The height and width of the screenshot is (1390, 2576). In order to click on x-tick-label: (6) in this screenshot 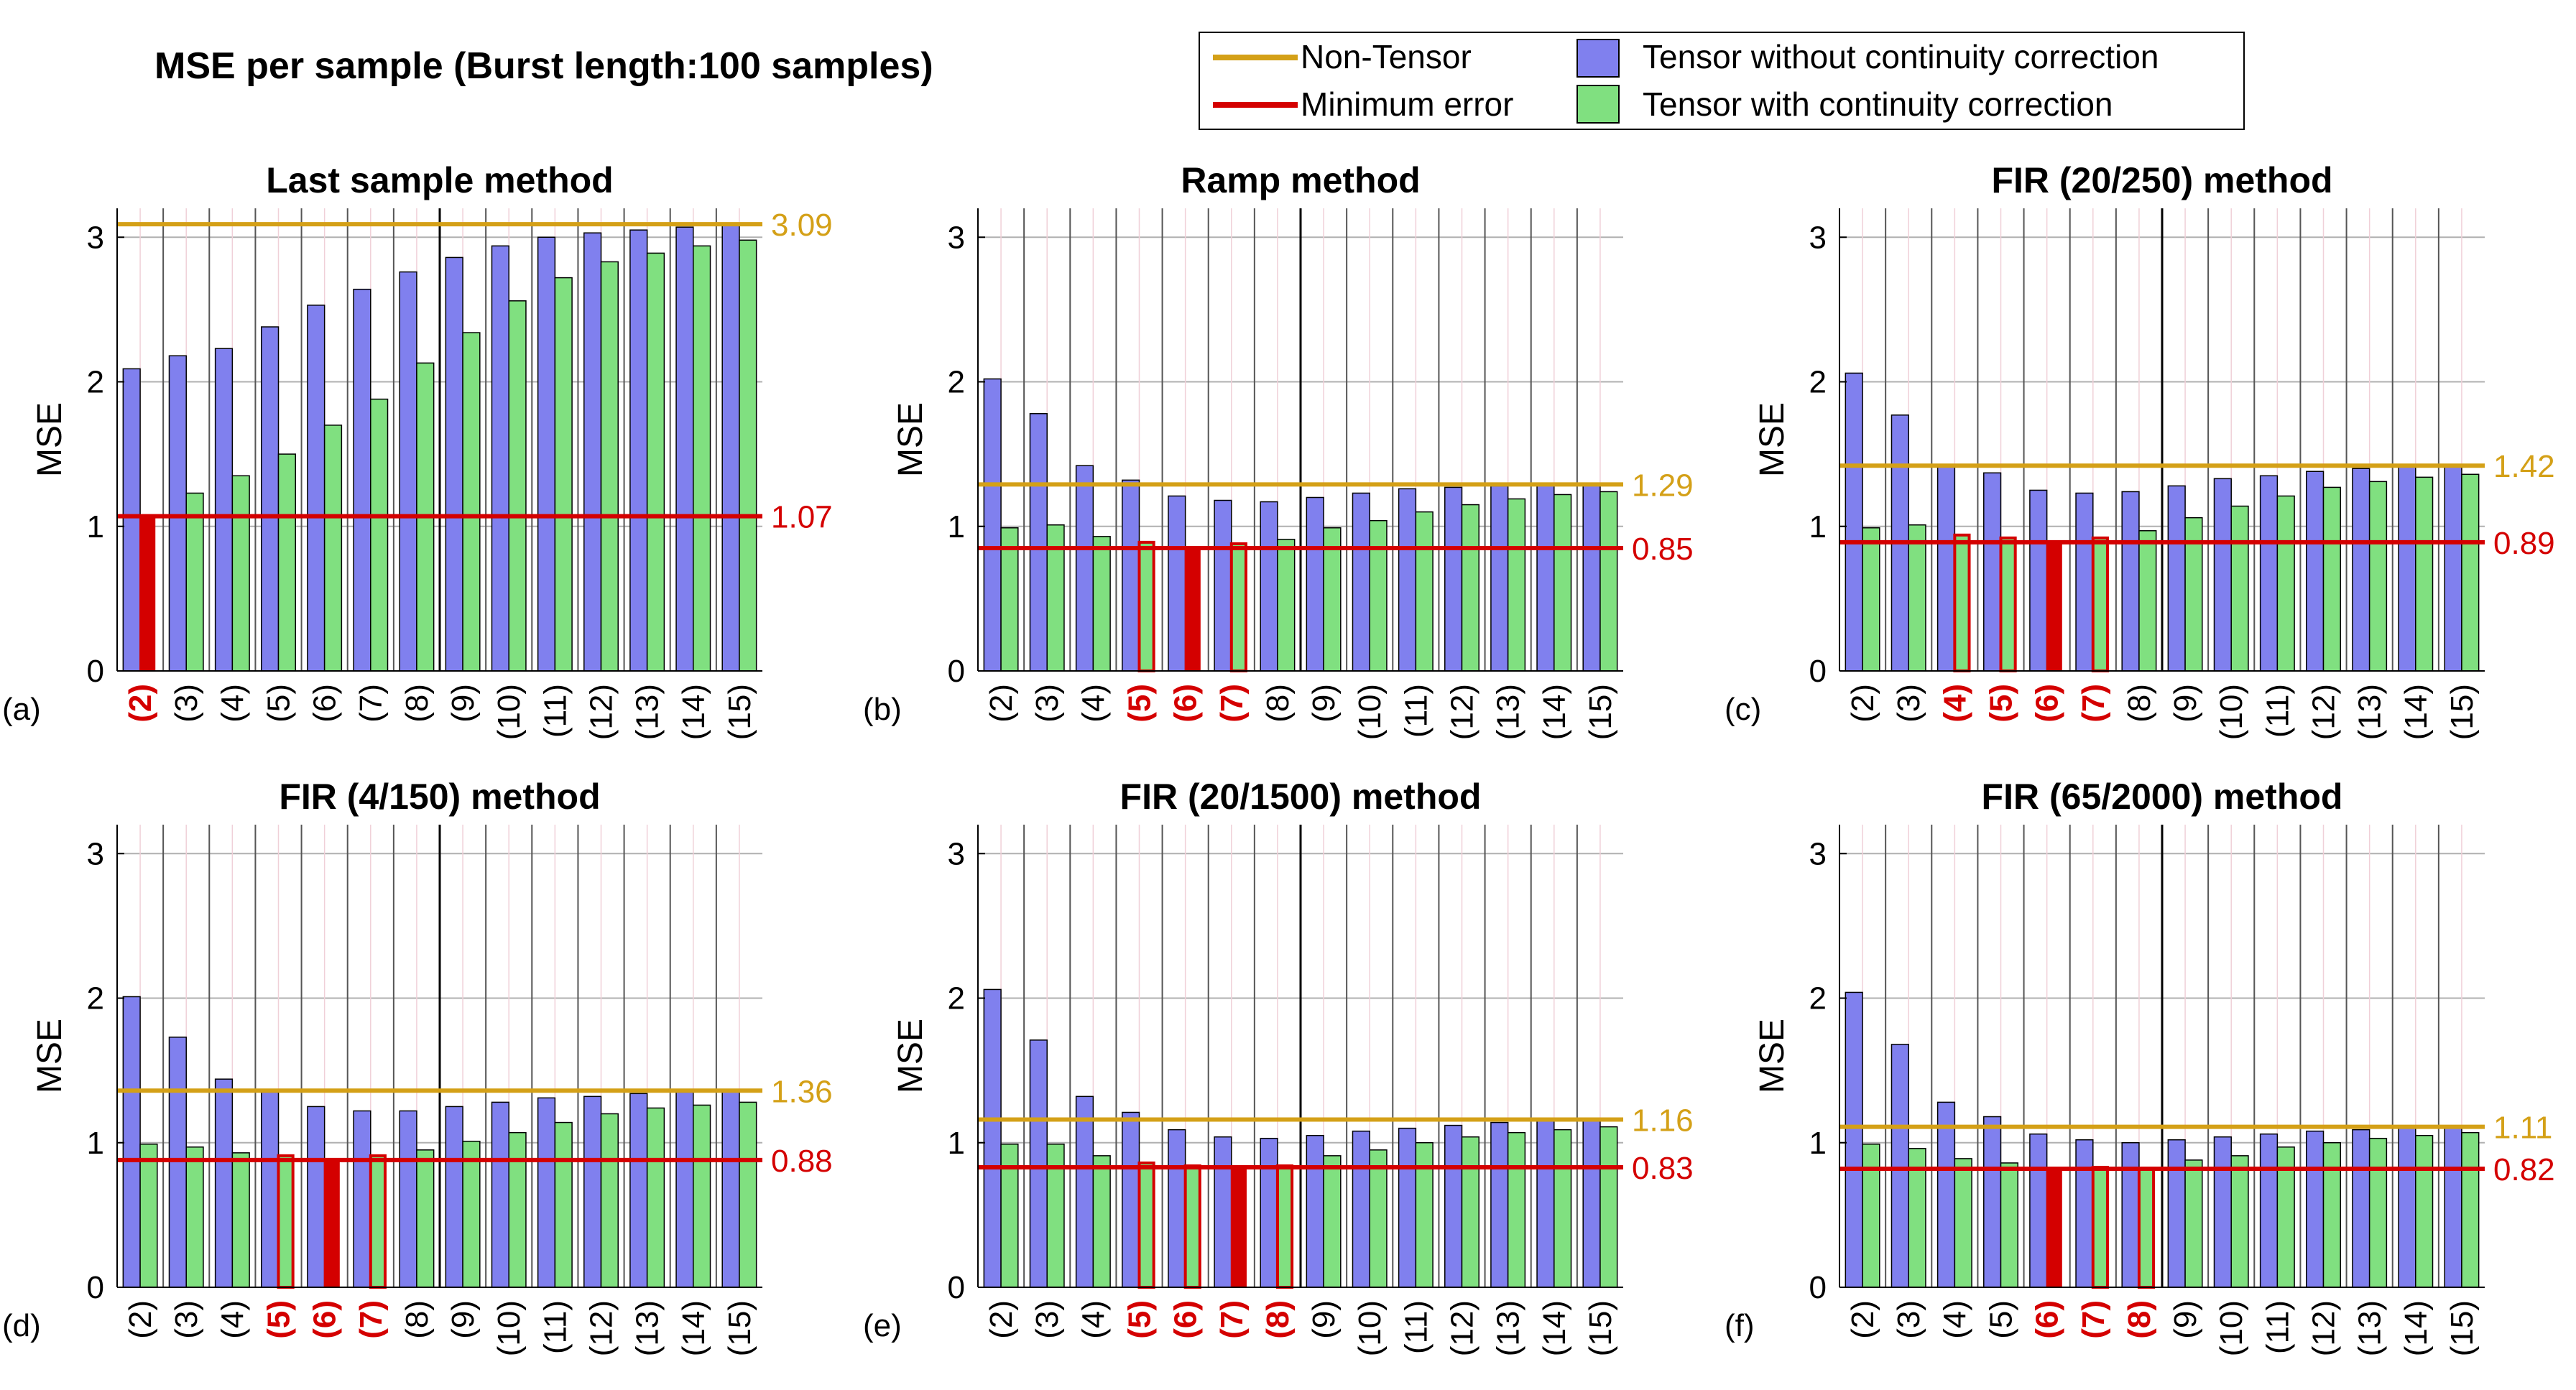, I will do `click(325, 703)`.